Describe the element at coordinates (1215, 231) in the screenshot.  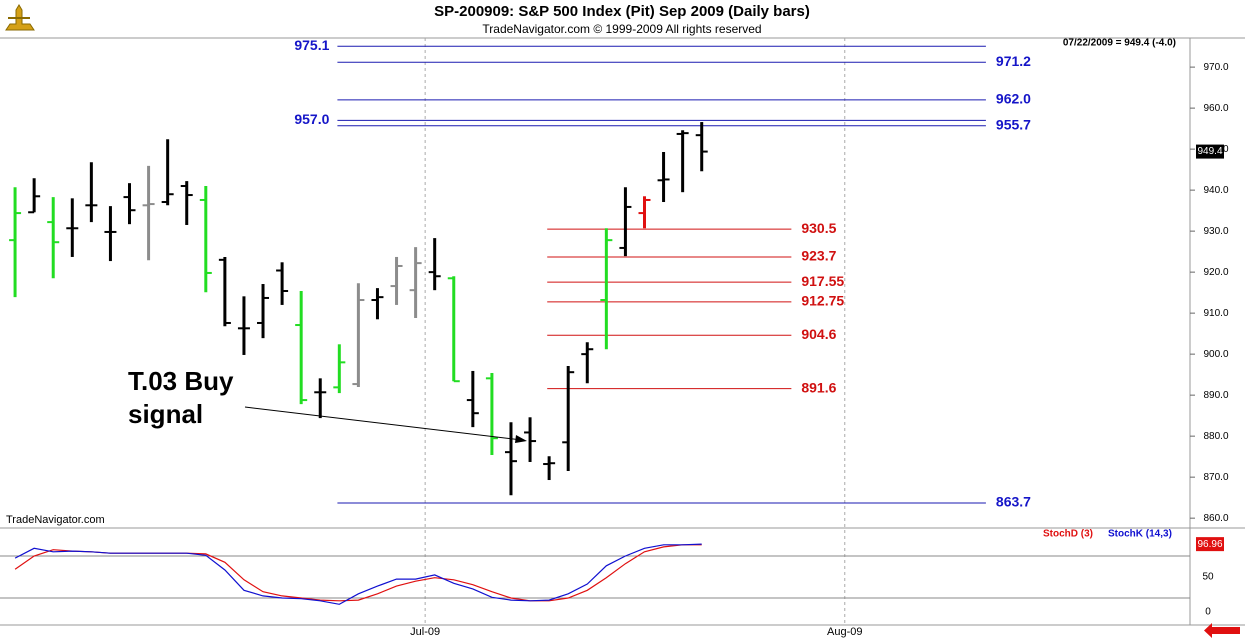
I see `y-tick-label: 930.0` at that location.